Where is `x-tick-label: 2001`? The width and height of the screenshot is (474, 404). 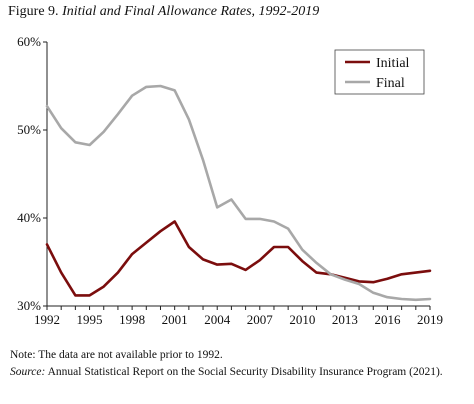 x-tick-label: 2001 is located at coordinates (175, 319).